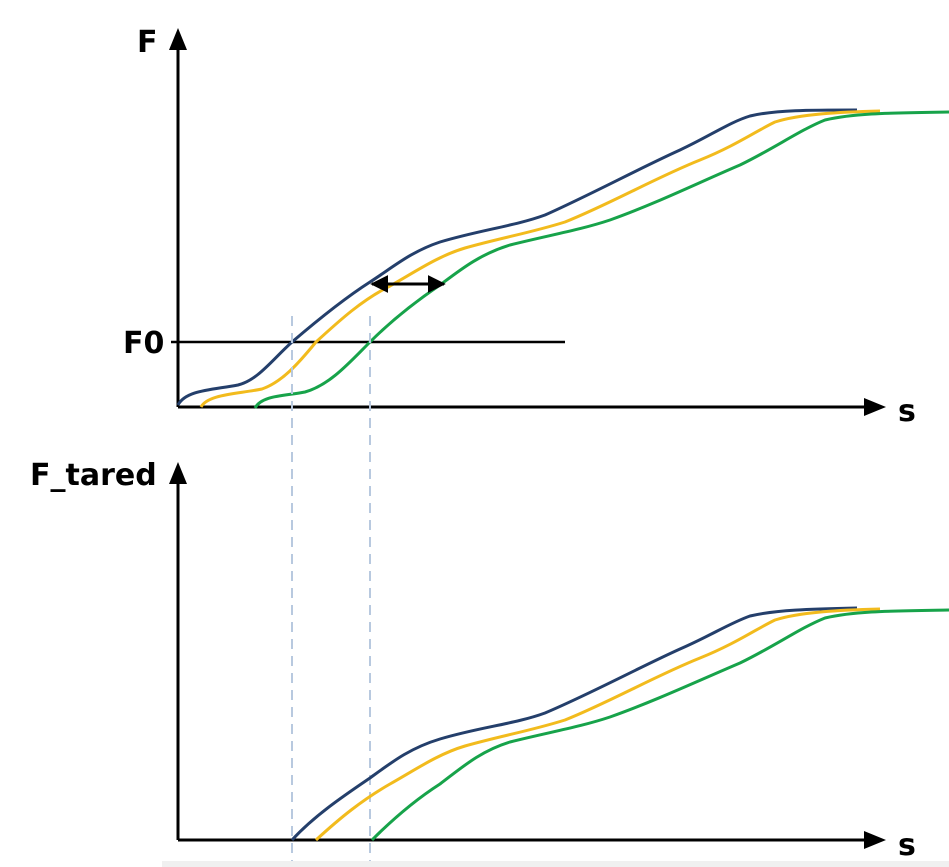 This screenshot has width=949, height=867. Describe the element at coordinates (875, 840) in the screenshot. I see `bottom-x-axis-arrowhead` at that location.